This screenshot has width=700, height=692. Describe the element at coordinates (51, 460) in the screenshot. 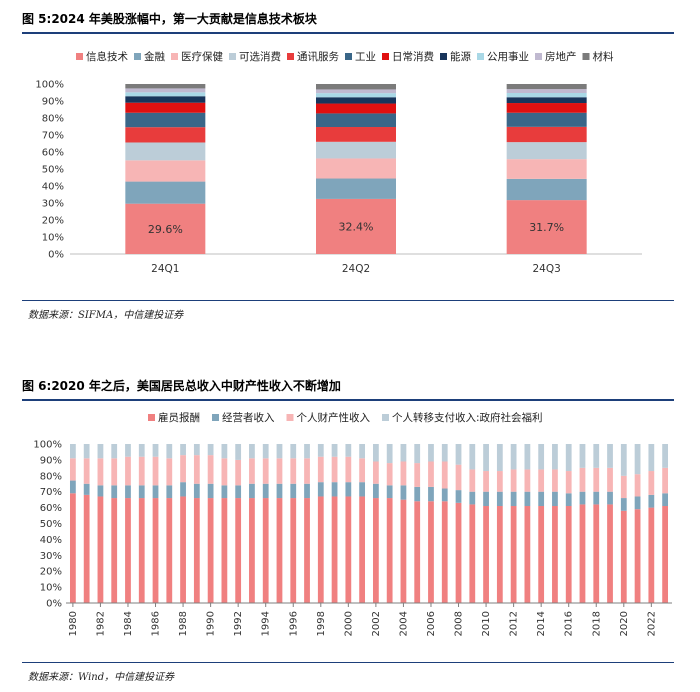

I see `chart2-y-tick-label: 90%` at that location.